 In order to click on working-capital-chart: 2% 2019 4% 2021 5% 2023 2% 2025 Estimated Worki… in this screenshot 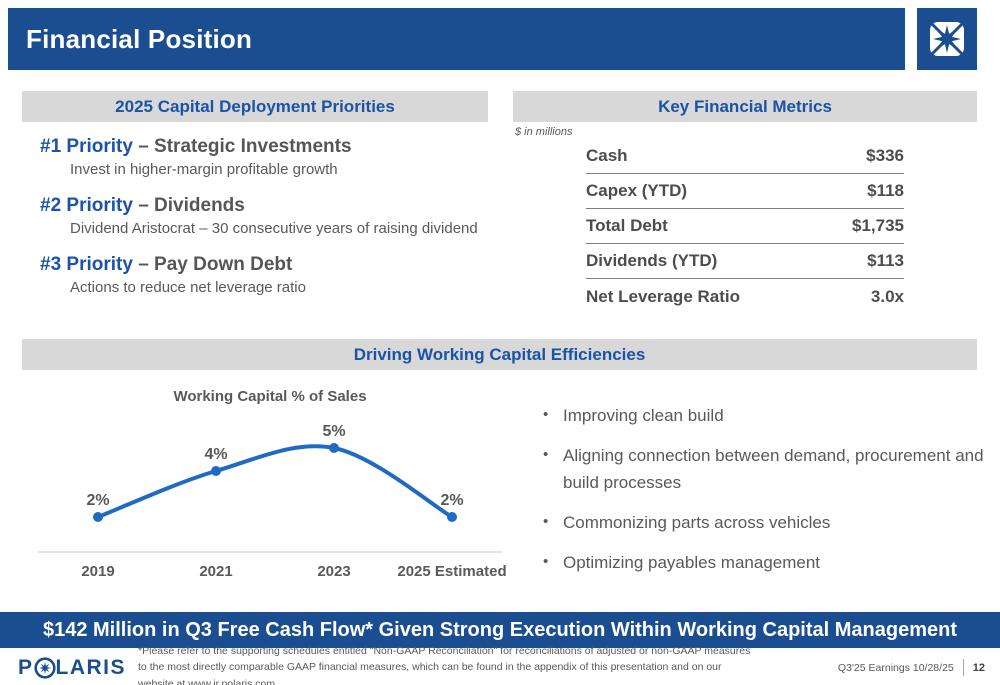, I will do `click(270, 490)`.